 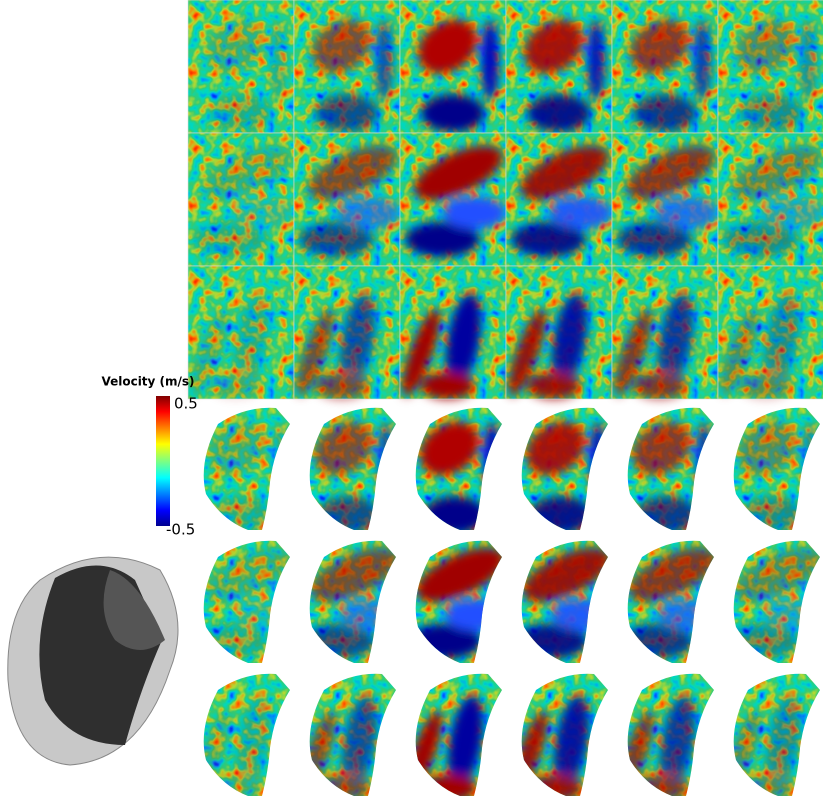 I want to click on colorbar-title: Velocity (m/s), so click(x=147, y=382).